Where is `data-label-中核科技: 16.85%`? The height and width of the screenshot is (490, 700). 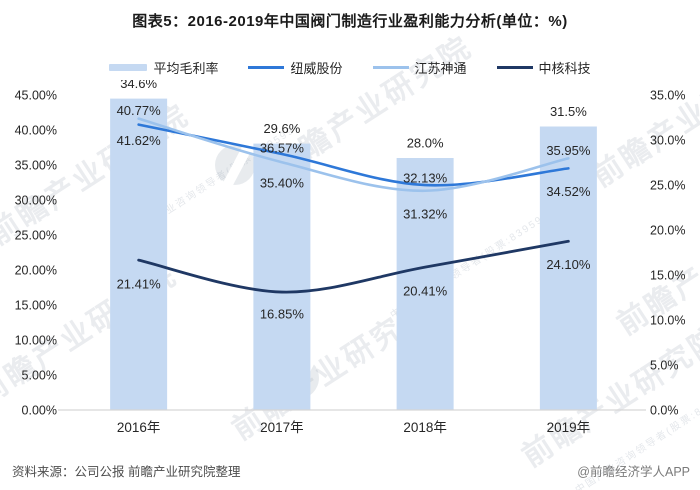 data-label-中核科技: 16.85% is located at coordinates (282, 314).